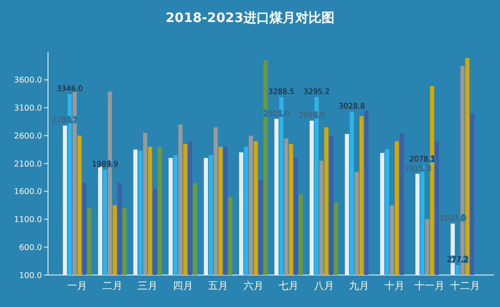  What do you see at coordinates (394, 286) in the screenshot?
I see `x-tick-label: 十月` at bounding box center [394, 286].